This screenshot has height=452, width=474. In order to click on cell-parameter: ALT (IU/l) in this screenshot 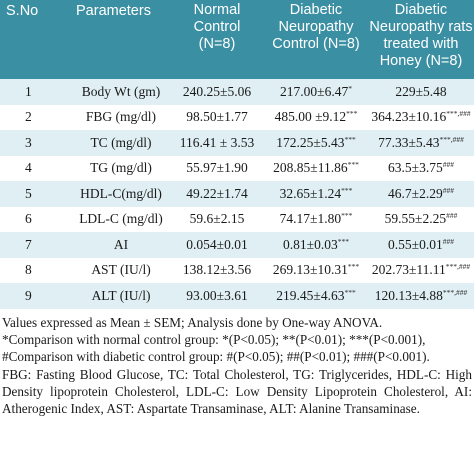, I will do `click(121, 296)`.